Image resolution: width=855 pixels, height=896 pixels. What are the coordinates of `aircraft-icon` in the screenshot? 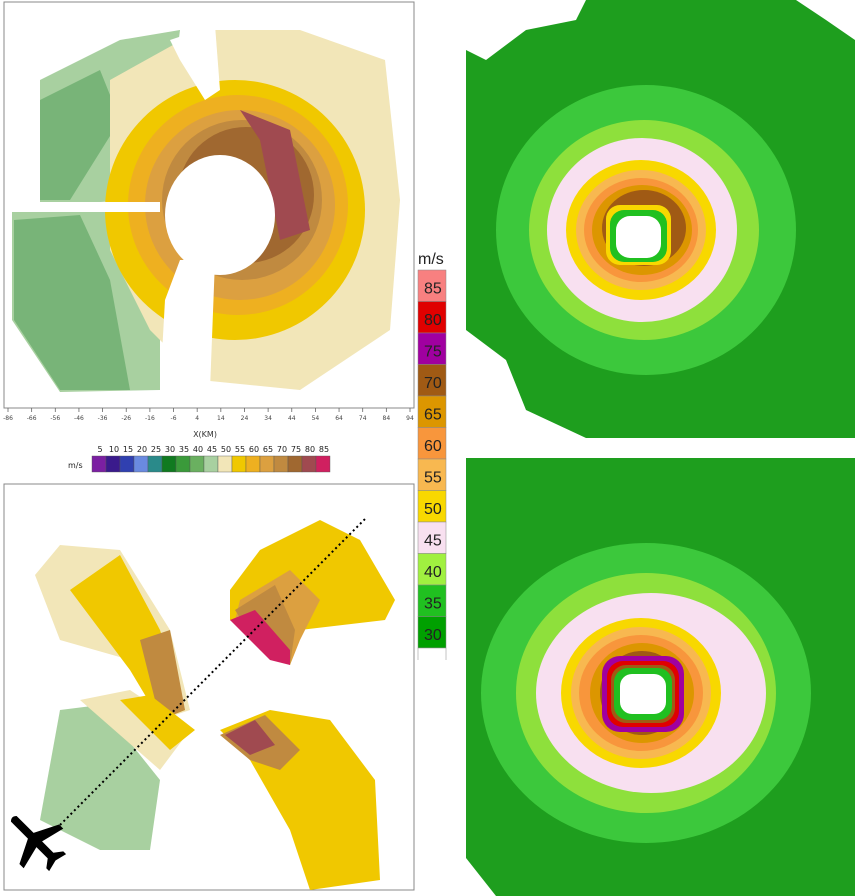 It's located at (38, 843).